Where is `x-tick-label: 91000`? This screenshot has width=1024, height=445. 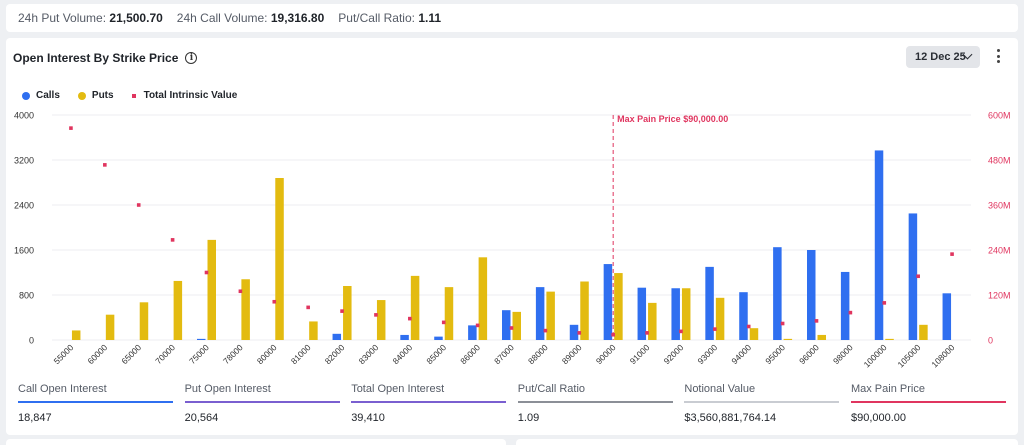 x-tick-label: 91000 is located at coordinates (640, 354).